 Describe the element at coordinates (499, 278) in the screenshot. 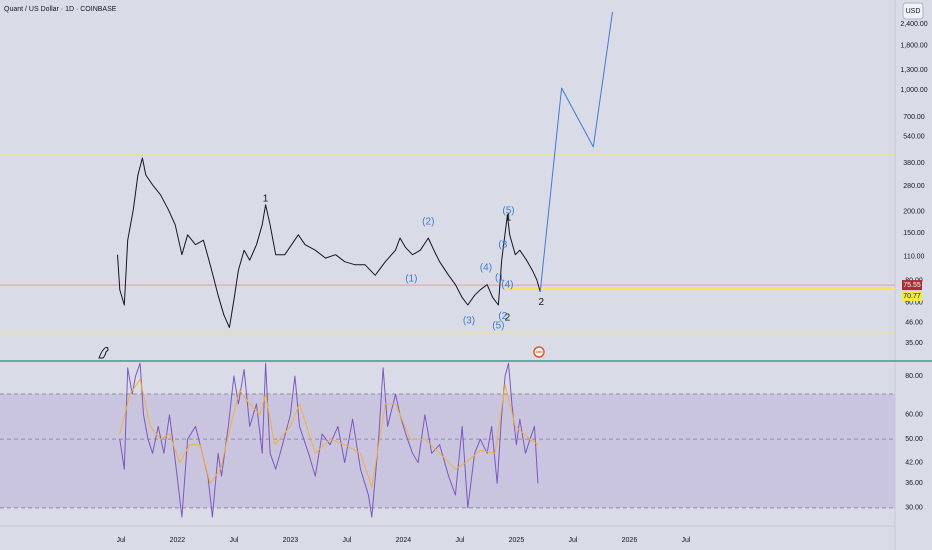

I see `wave-label: (1` at that location.